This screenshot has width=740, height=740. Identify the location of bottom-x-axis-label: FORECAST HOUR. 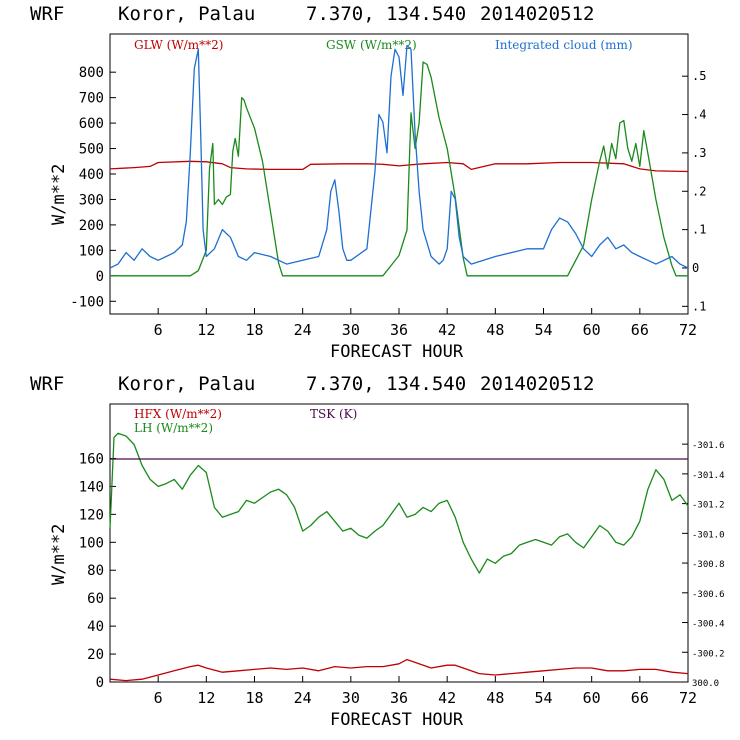
(397, 720).